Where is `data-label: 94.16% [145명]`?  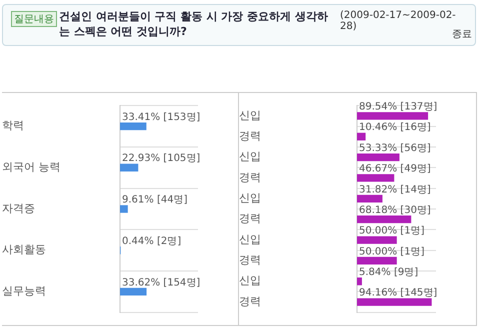
data-label: 94.16% [145명] is located at coordinates (398, 293).